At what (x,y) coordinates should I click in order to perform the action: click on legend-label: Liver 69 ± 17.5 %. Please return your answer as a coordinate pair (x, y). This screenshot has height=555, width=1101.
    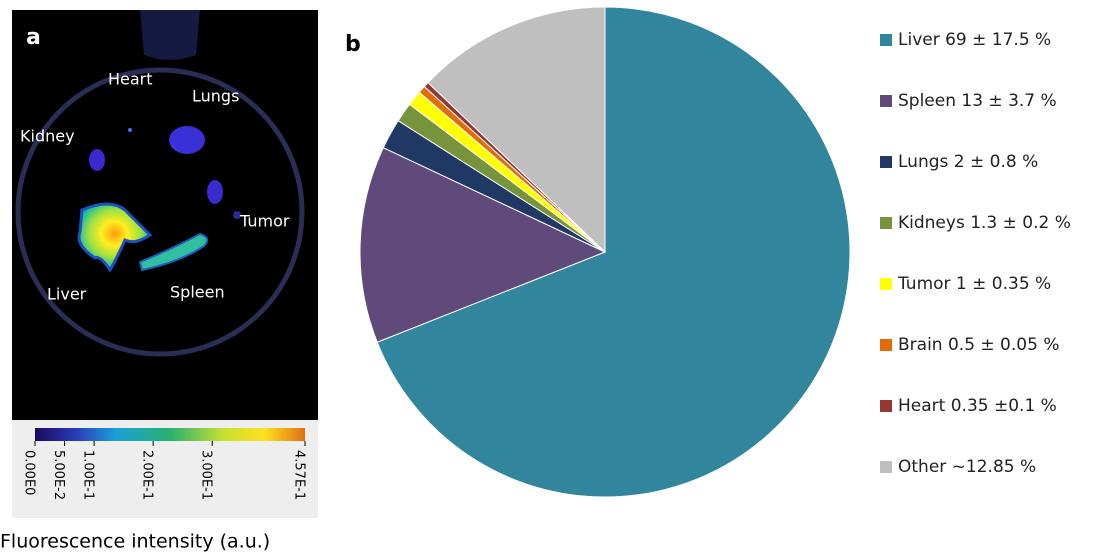
    Looking at the image, I should click on (974, 40).